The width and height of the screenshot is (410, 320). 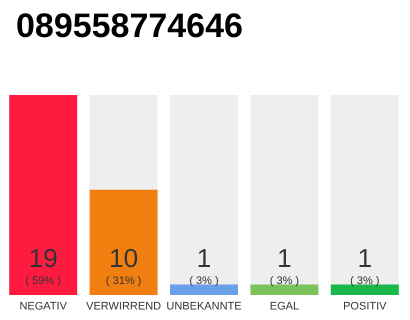 What do you see at coordinates (285, 306) in the screenshot?
I see `x-tick-label: EGAL` at bounding box center [285, 306].